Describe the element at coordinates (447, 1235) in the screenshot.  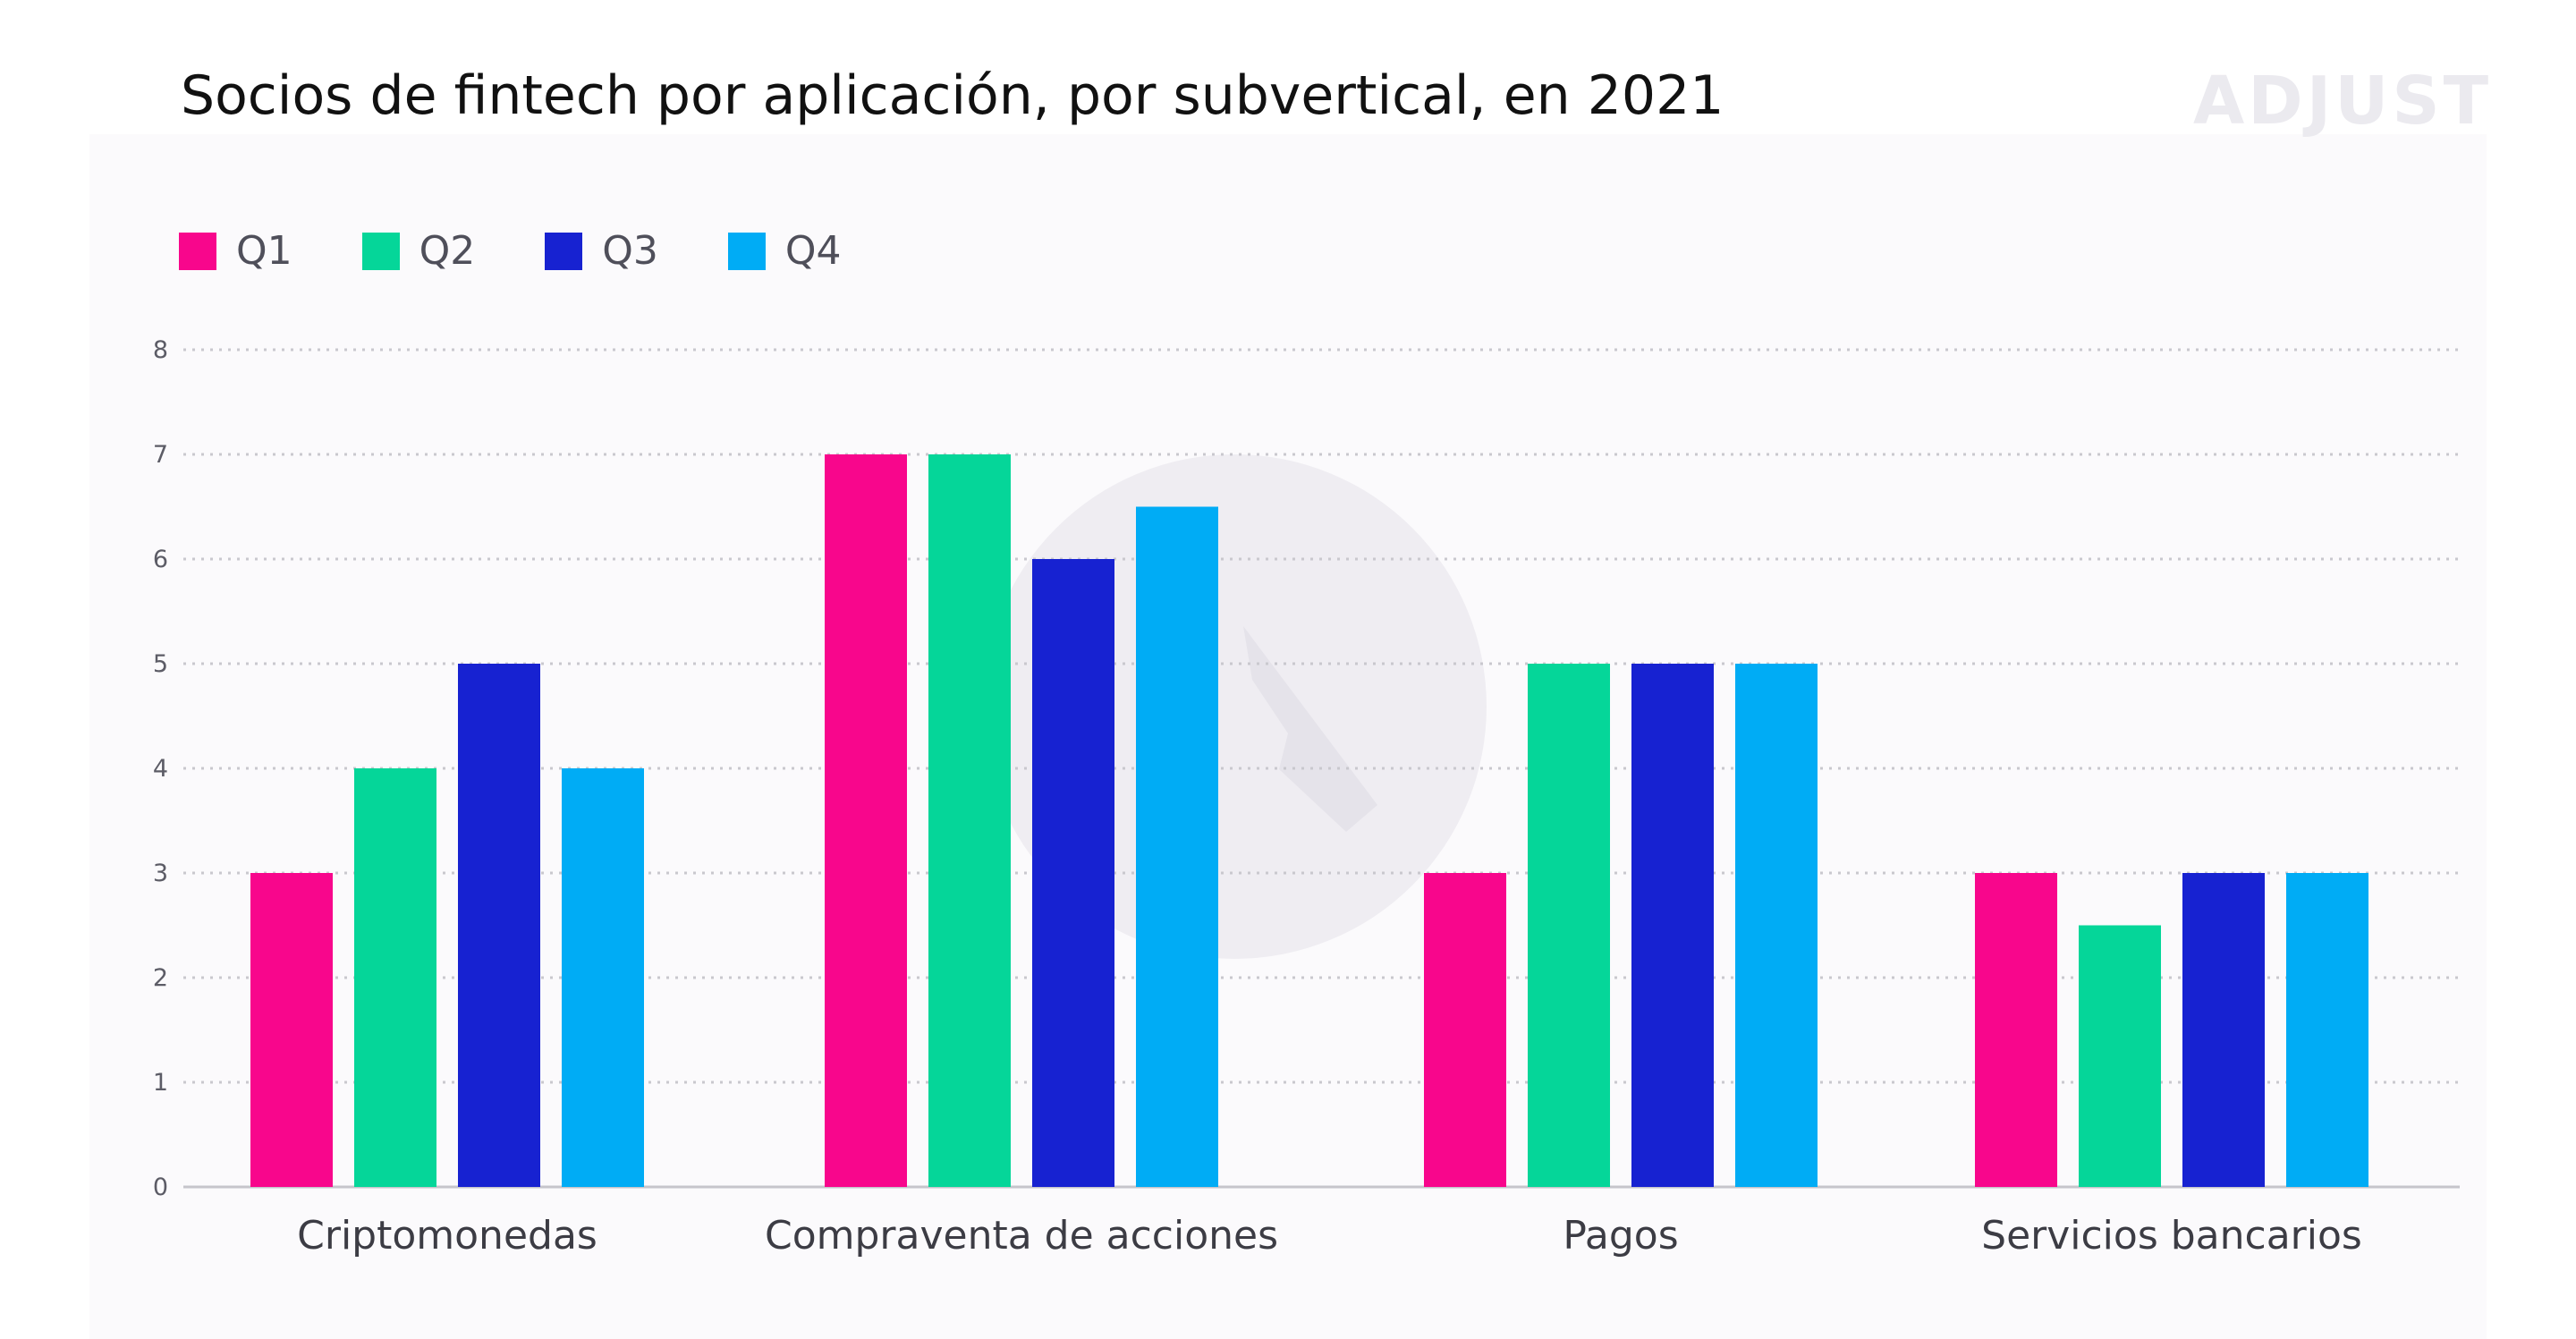
I see `x-category-label: Criptomonedas` at that location.